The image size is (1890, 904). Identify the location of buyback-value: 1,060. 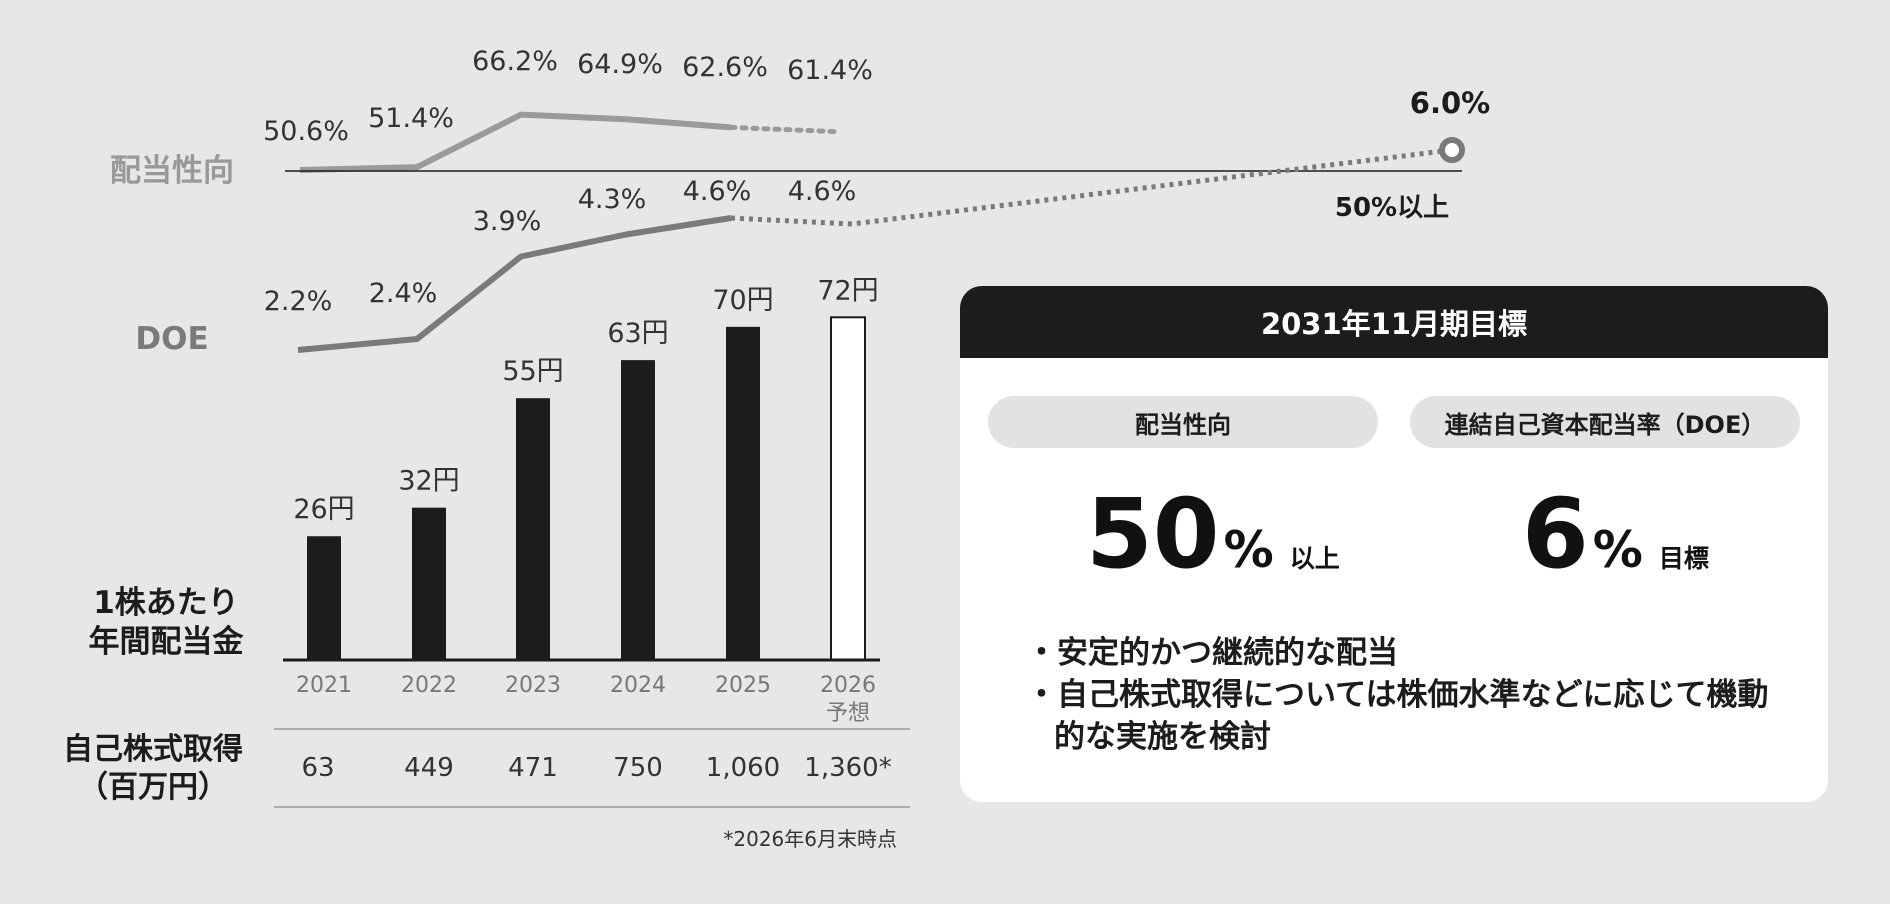
(743, 768).